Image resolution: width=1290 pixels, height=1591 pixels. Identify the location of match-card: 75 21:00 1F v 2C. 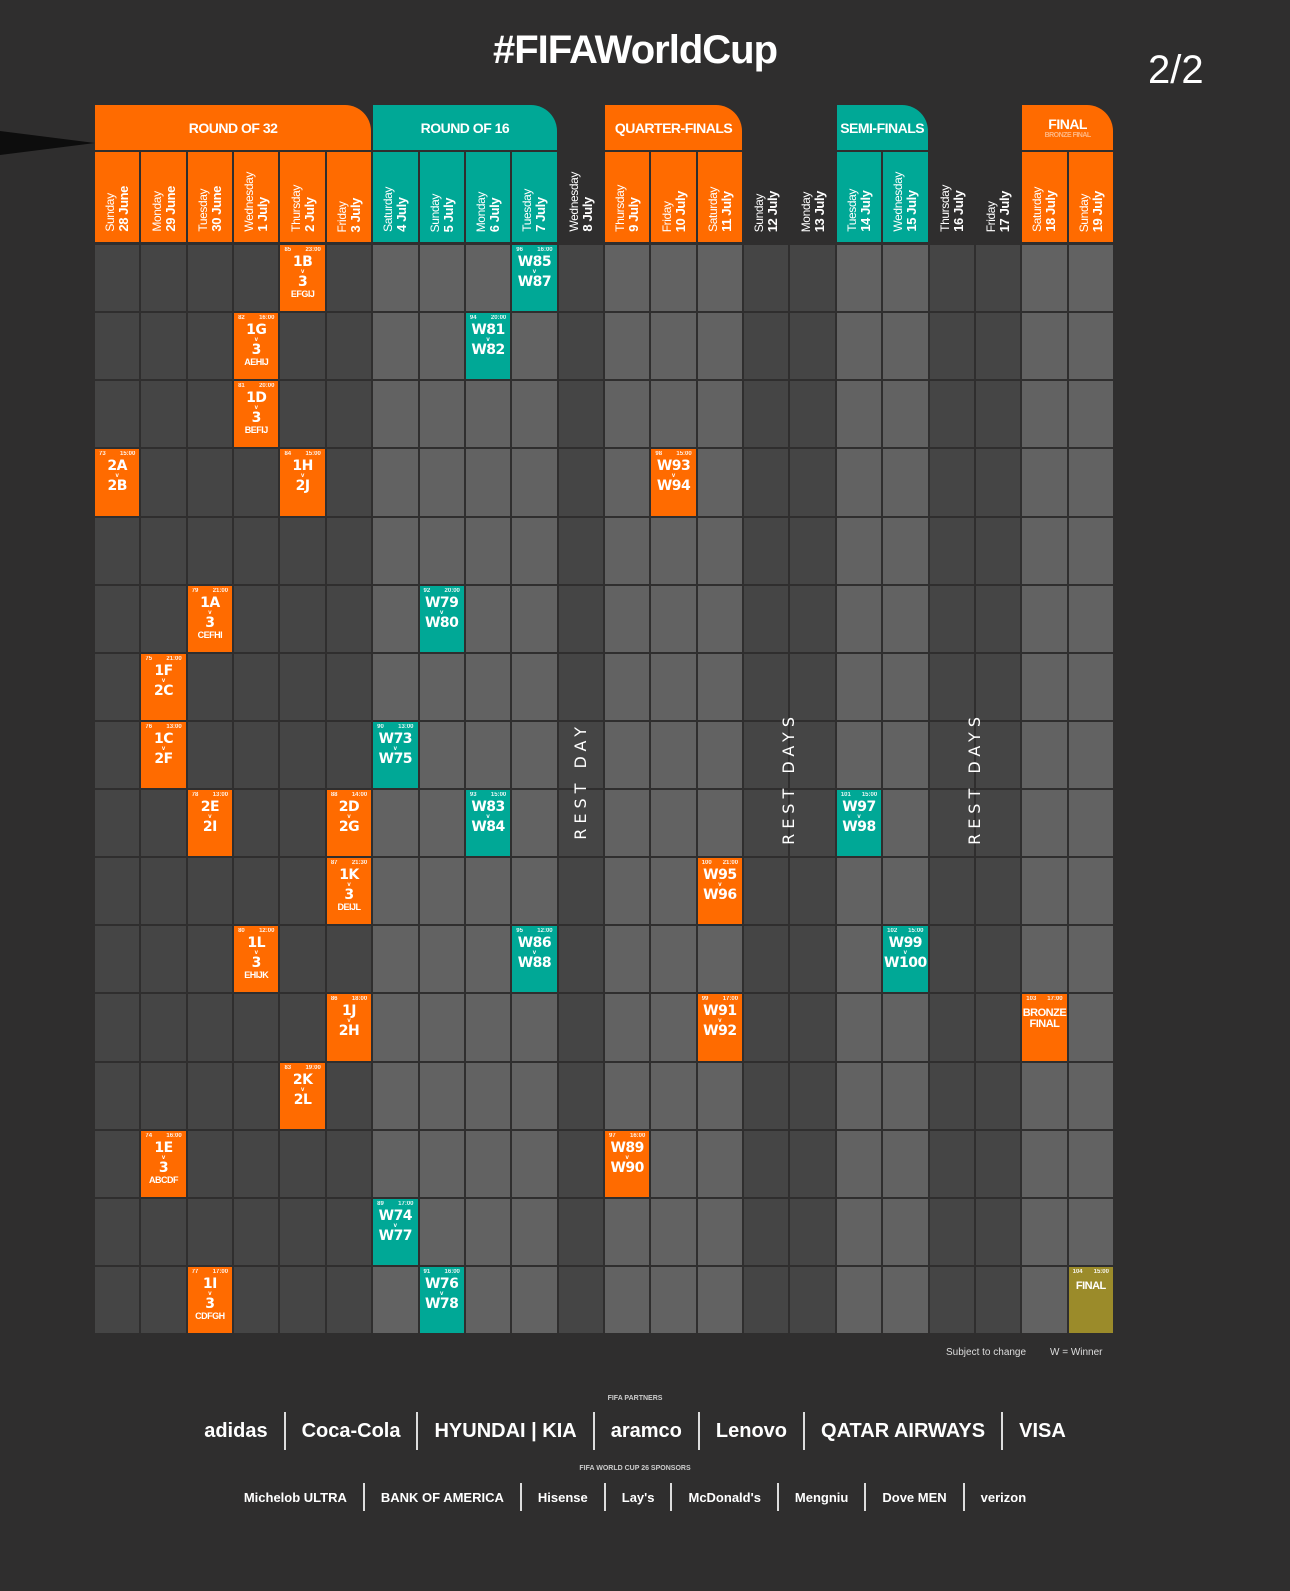
(163, 686).